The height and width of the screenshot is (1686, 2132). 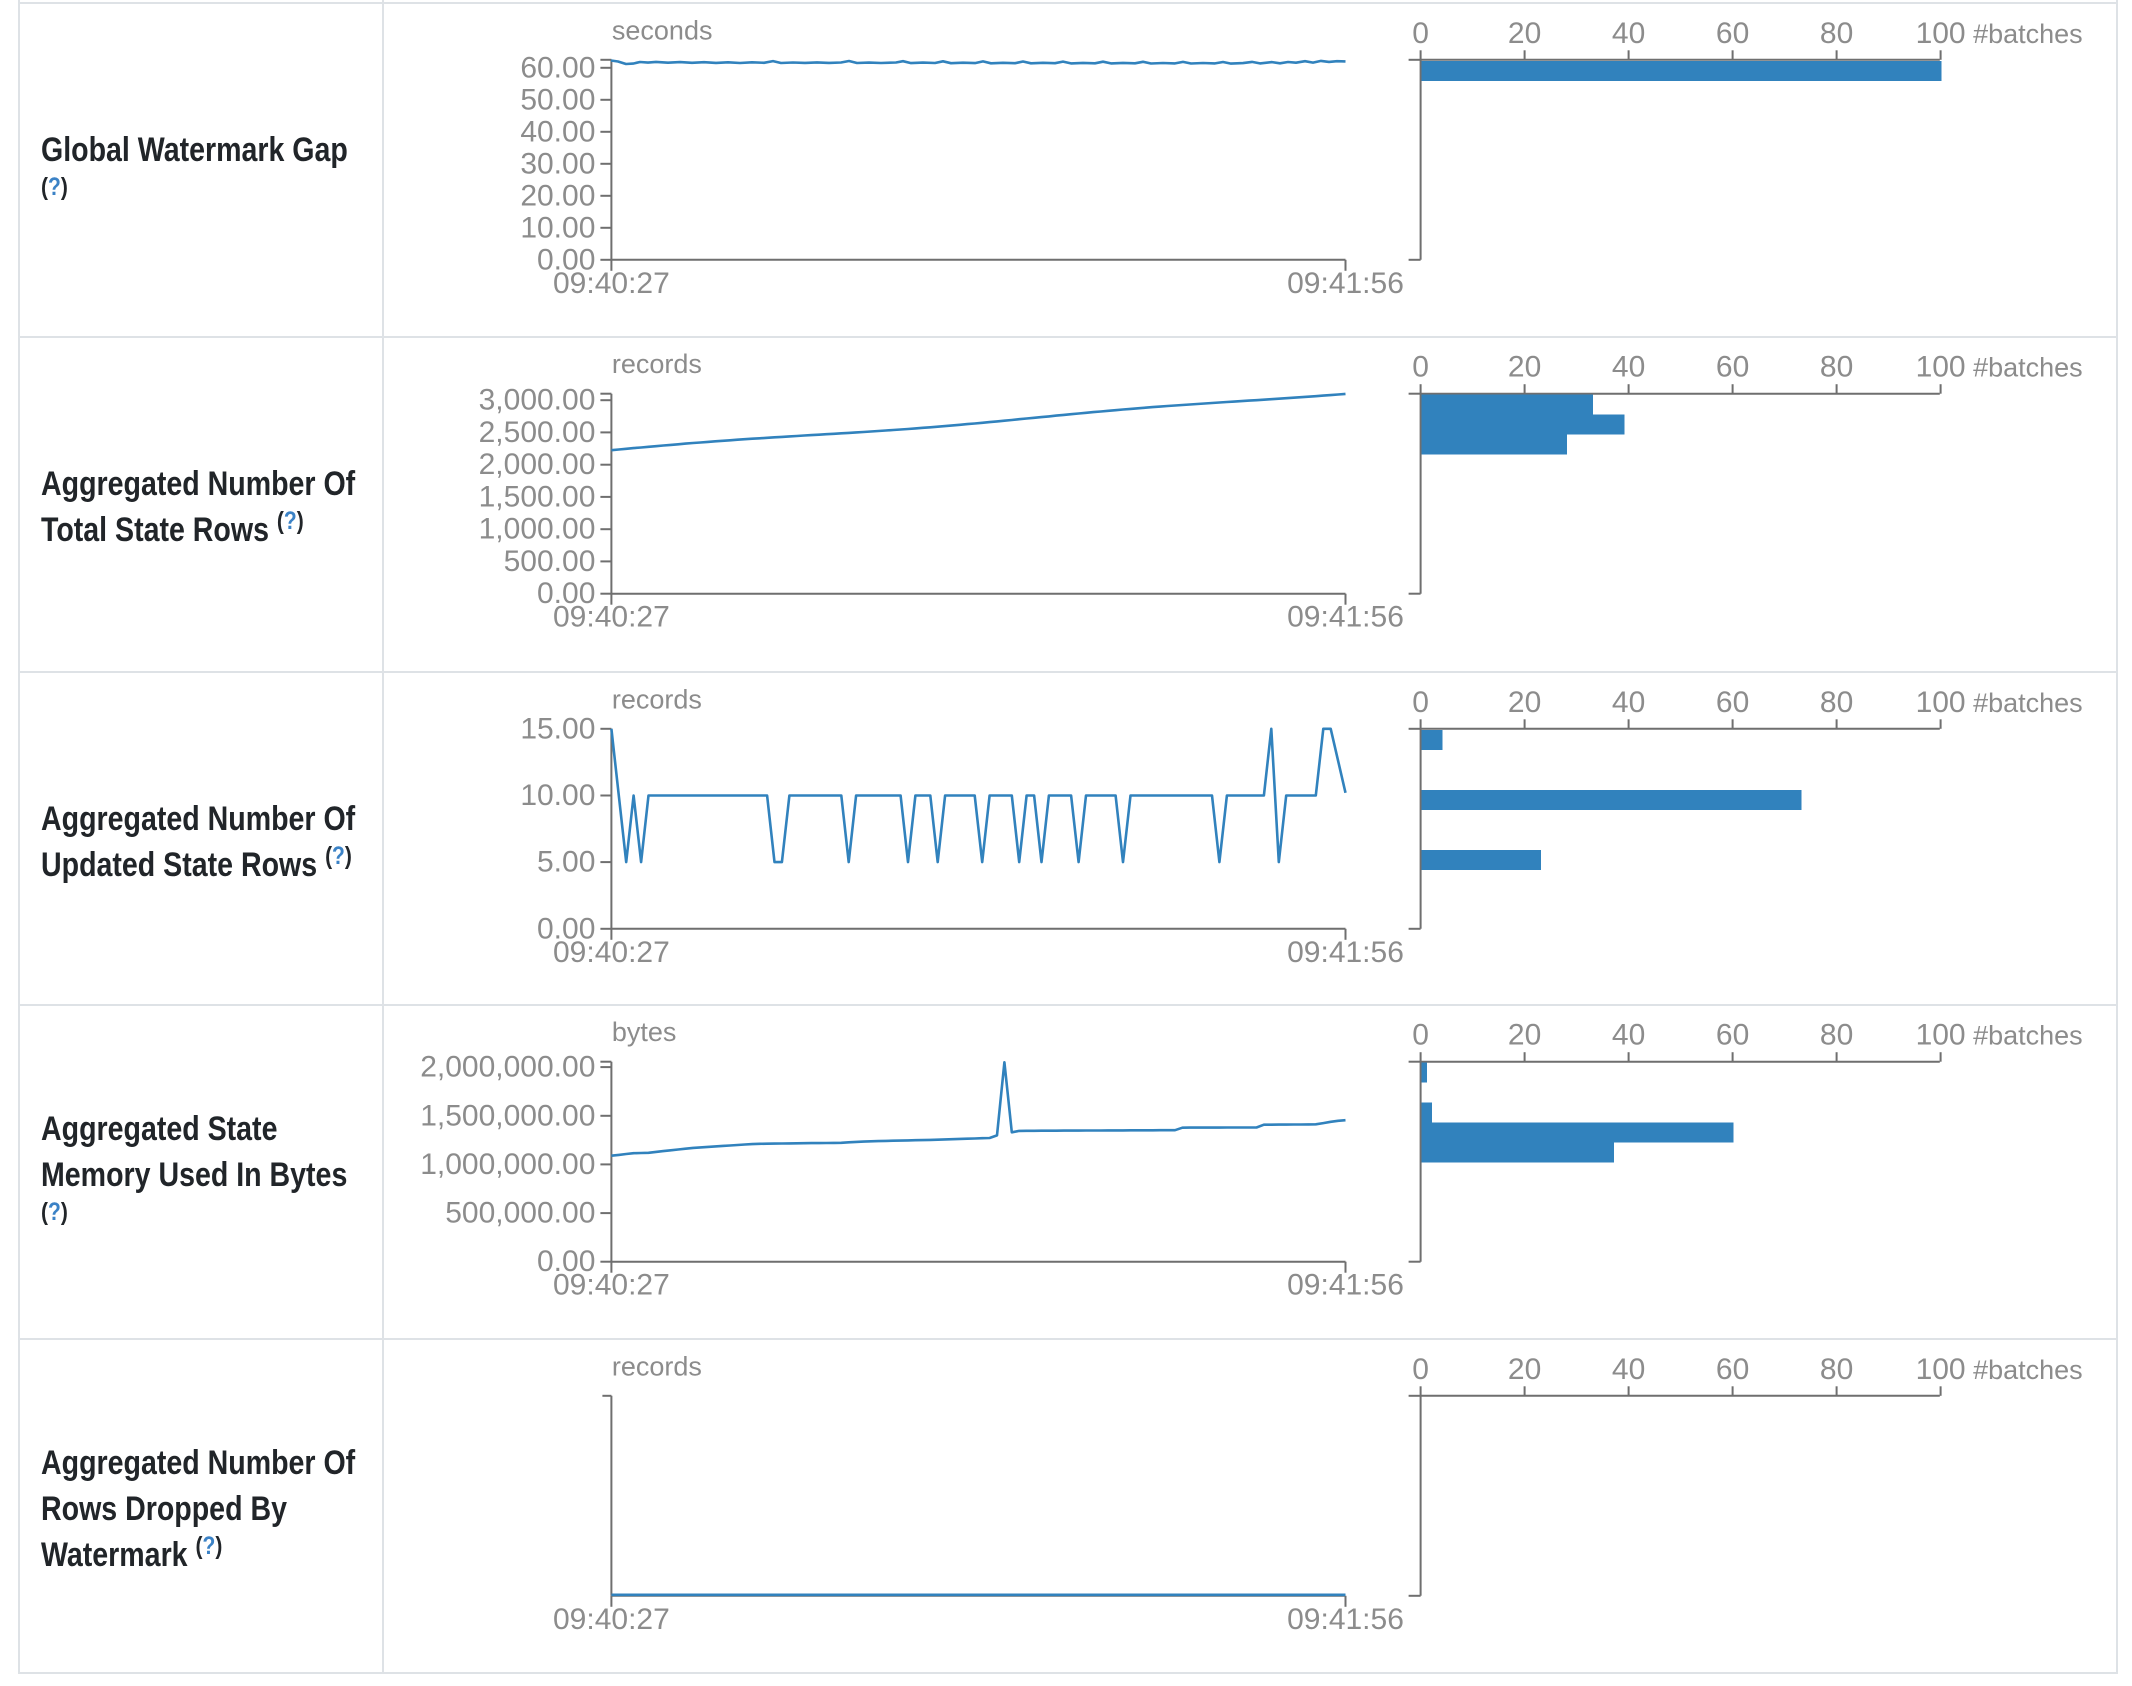 I want to click on svg-text: 500,000.00, so click(x=520, y=1213).